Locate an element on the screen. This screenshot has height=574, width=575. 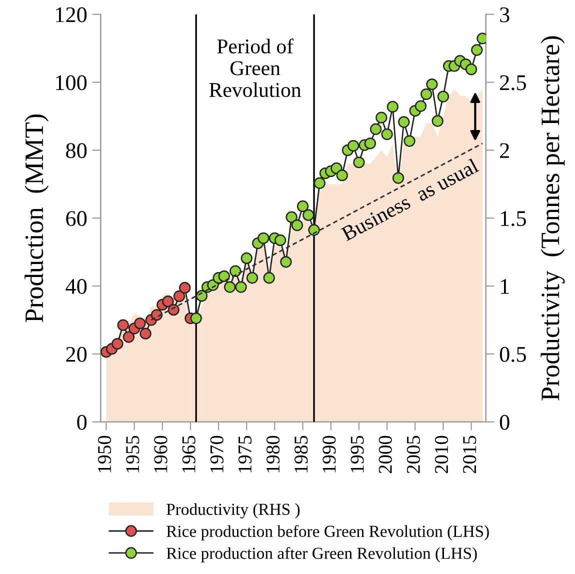
y-tick-label: 20 is located at coordinates (76, 354).